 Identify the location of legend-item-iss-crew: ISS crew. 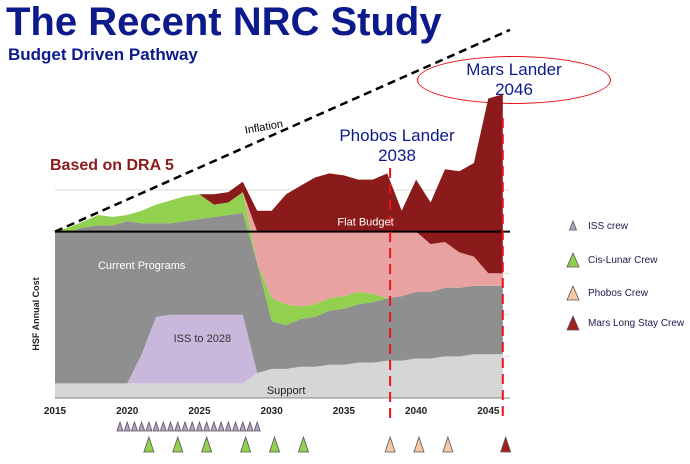
(597, 226).